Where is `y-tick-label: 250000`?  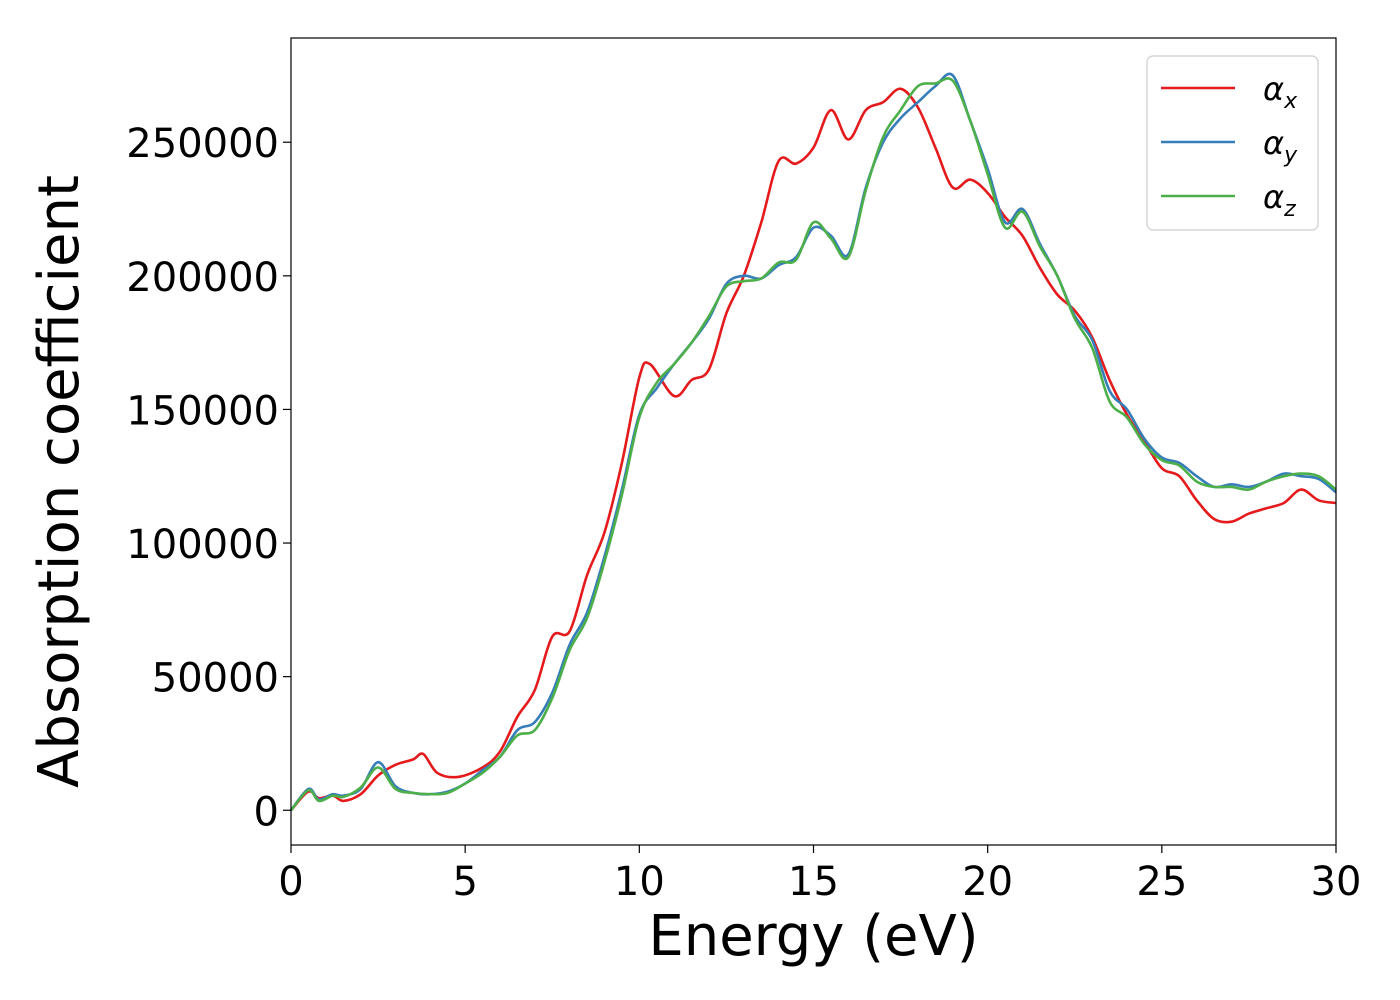
y-tick-label: 250000 is located at coordinates (202, 144).